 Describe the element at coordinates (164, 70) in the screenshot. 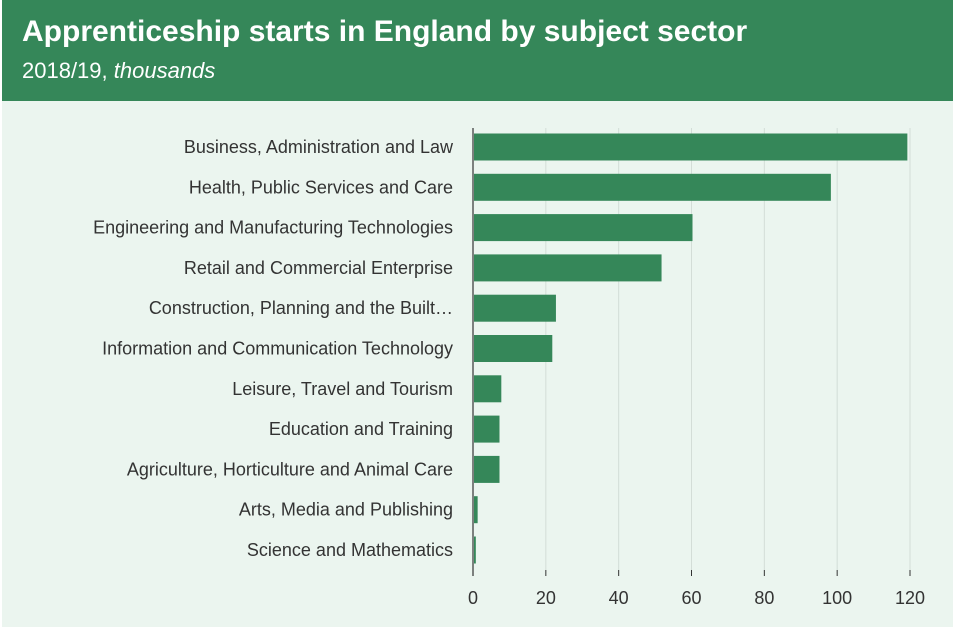

I see `subtitle-units: thousands` at that location.